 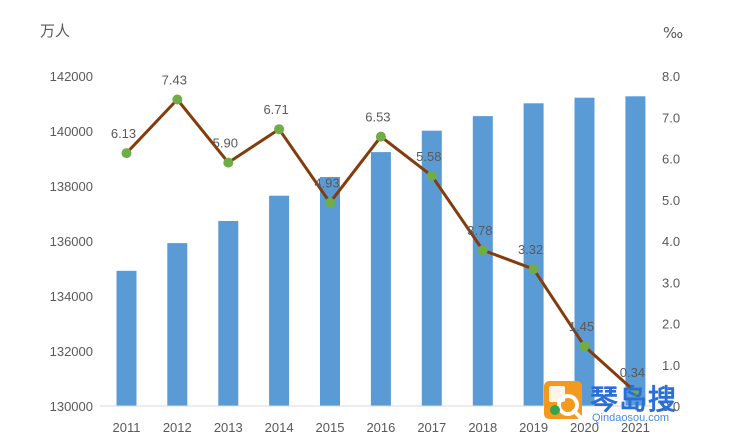 What do you see at coordinates (71, 406) in the screenshot?
I see `y-left-tick-130000: 130000` at bounding box center [71, 406].